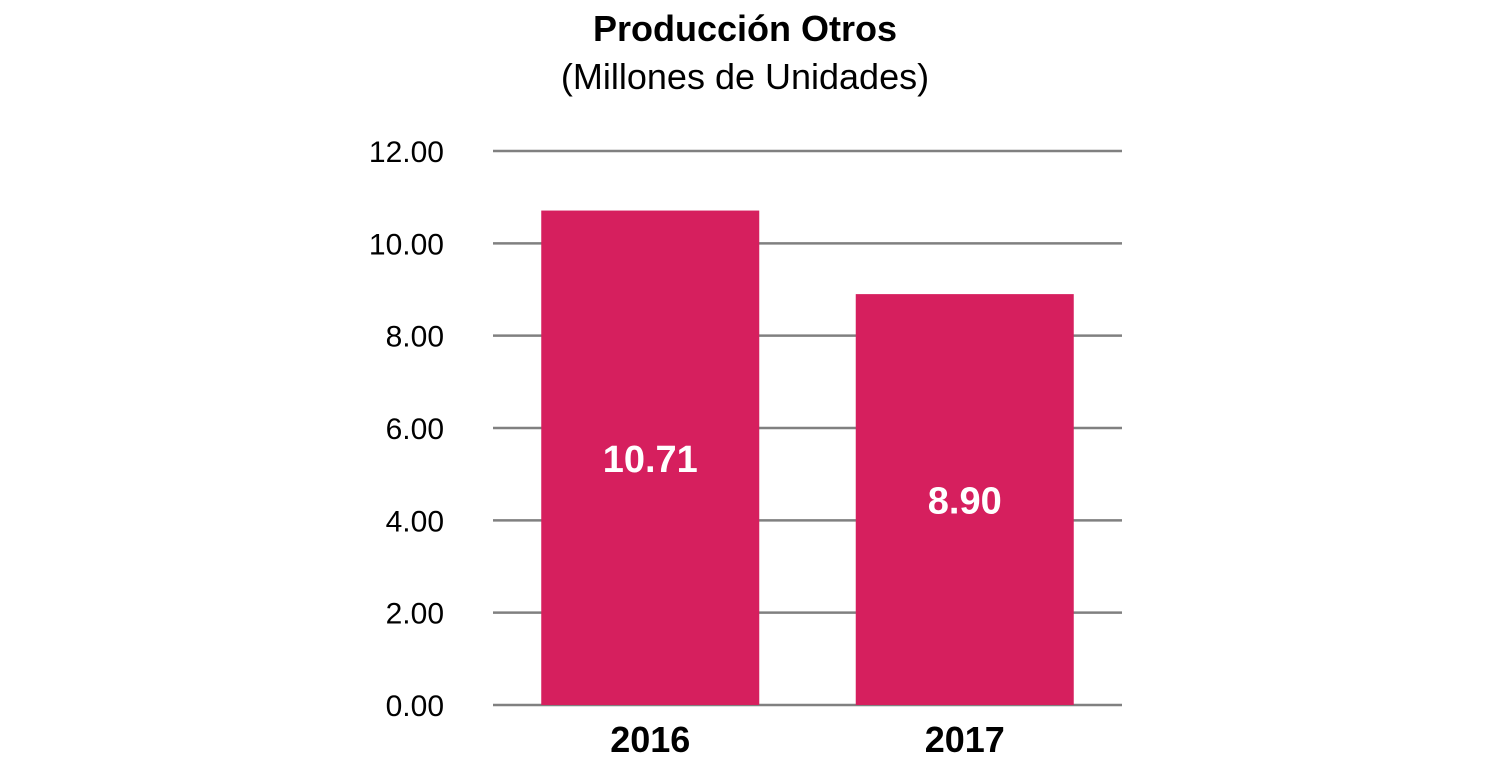  I want to click on y-tick-label: 2.00, so click(415, 614).